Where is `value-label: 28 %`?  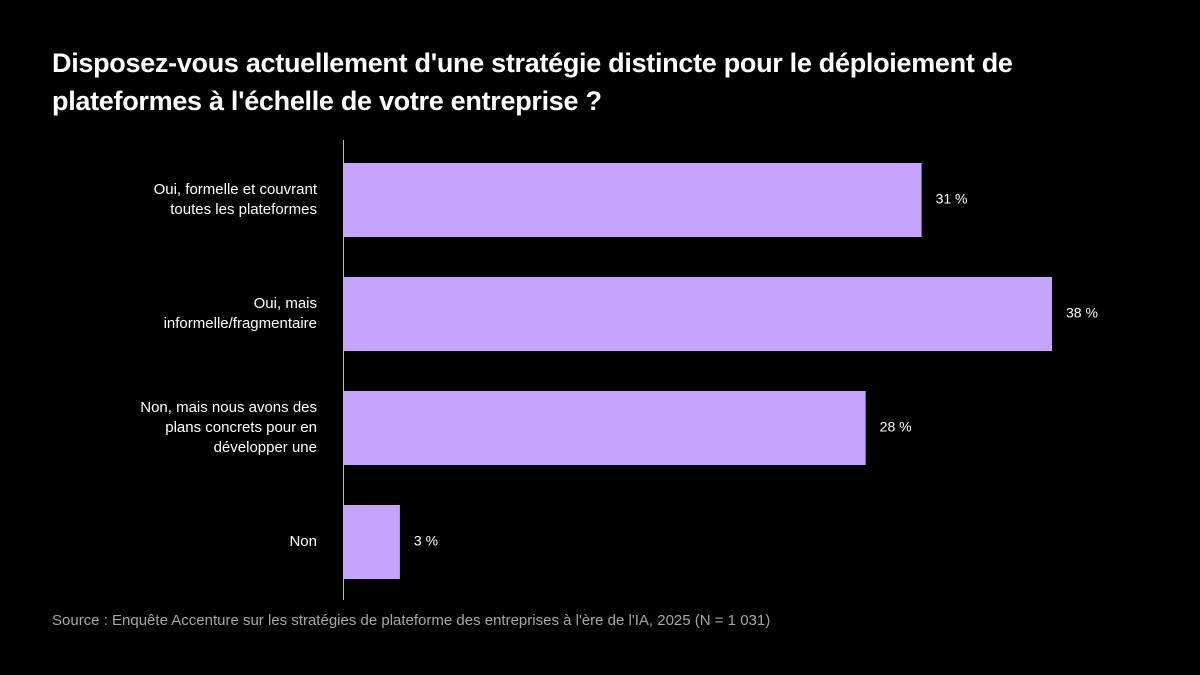
value-label: 28 % is located at coordinates (896, 427).